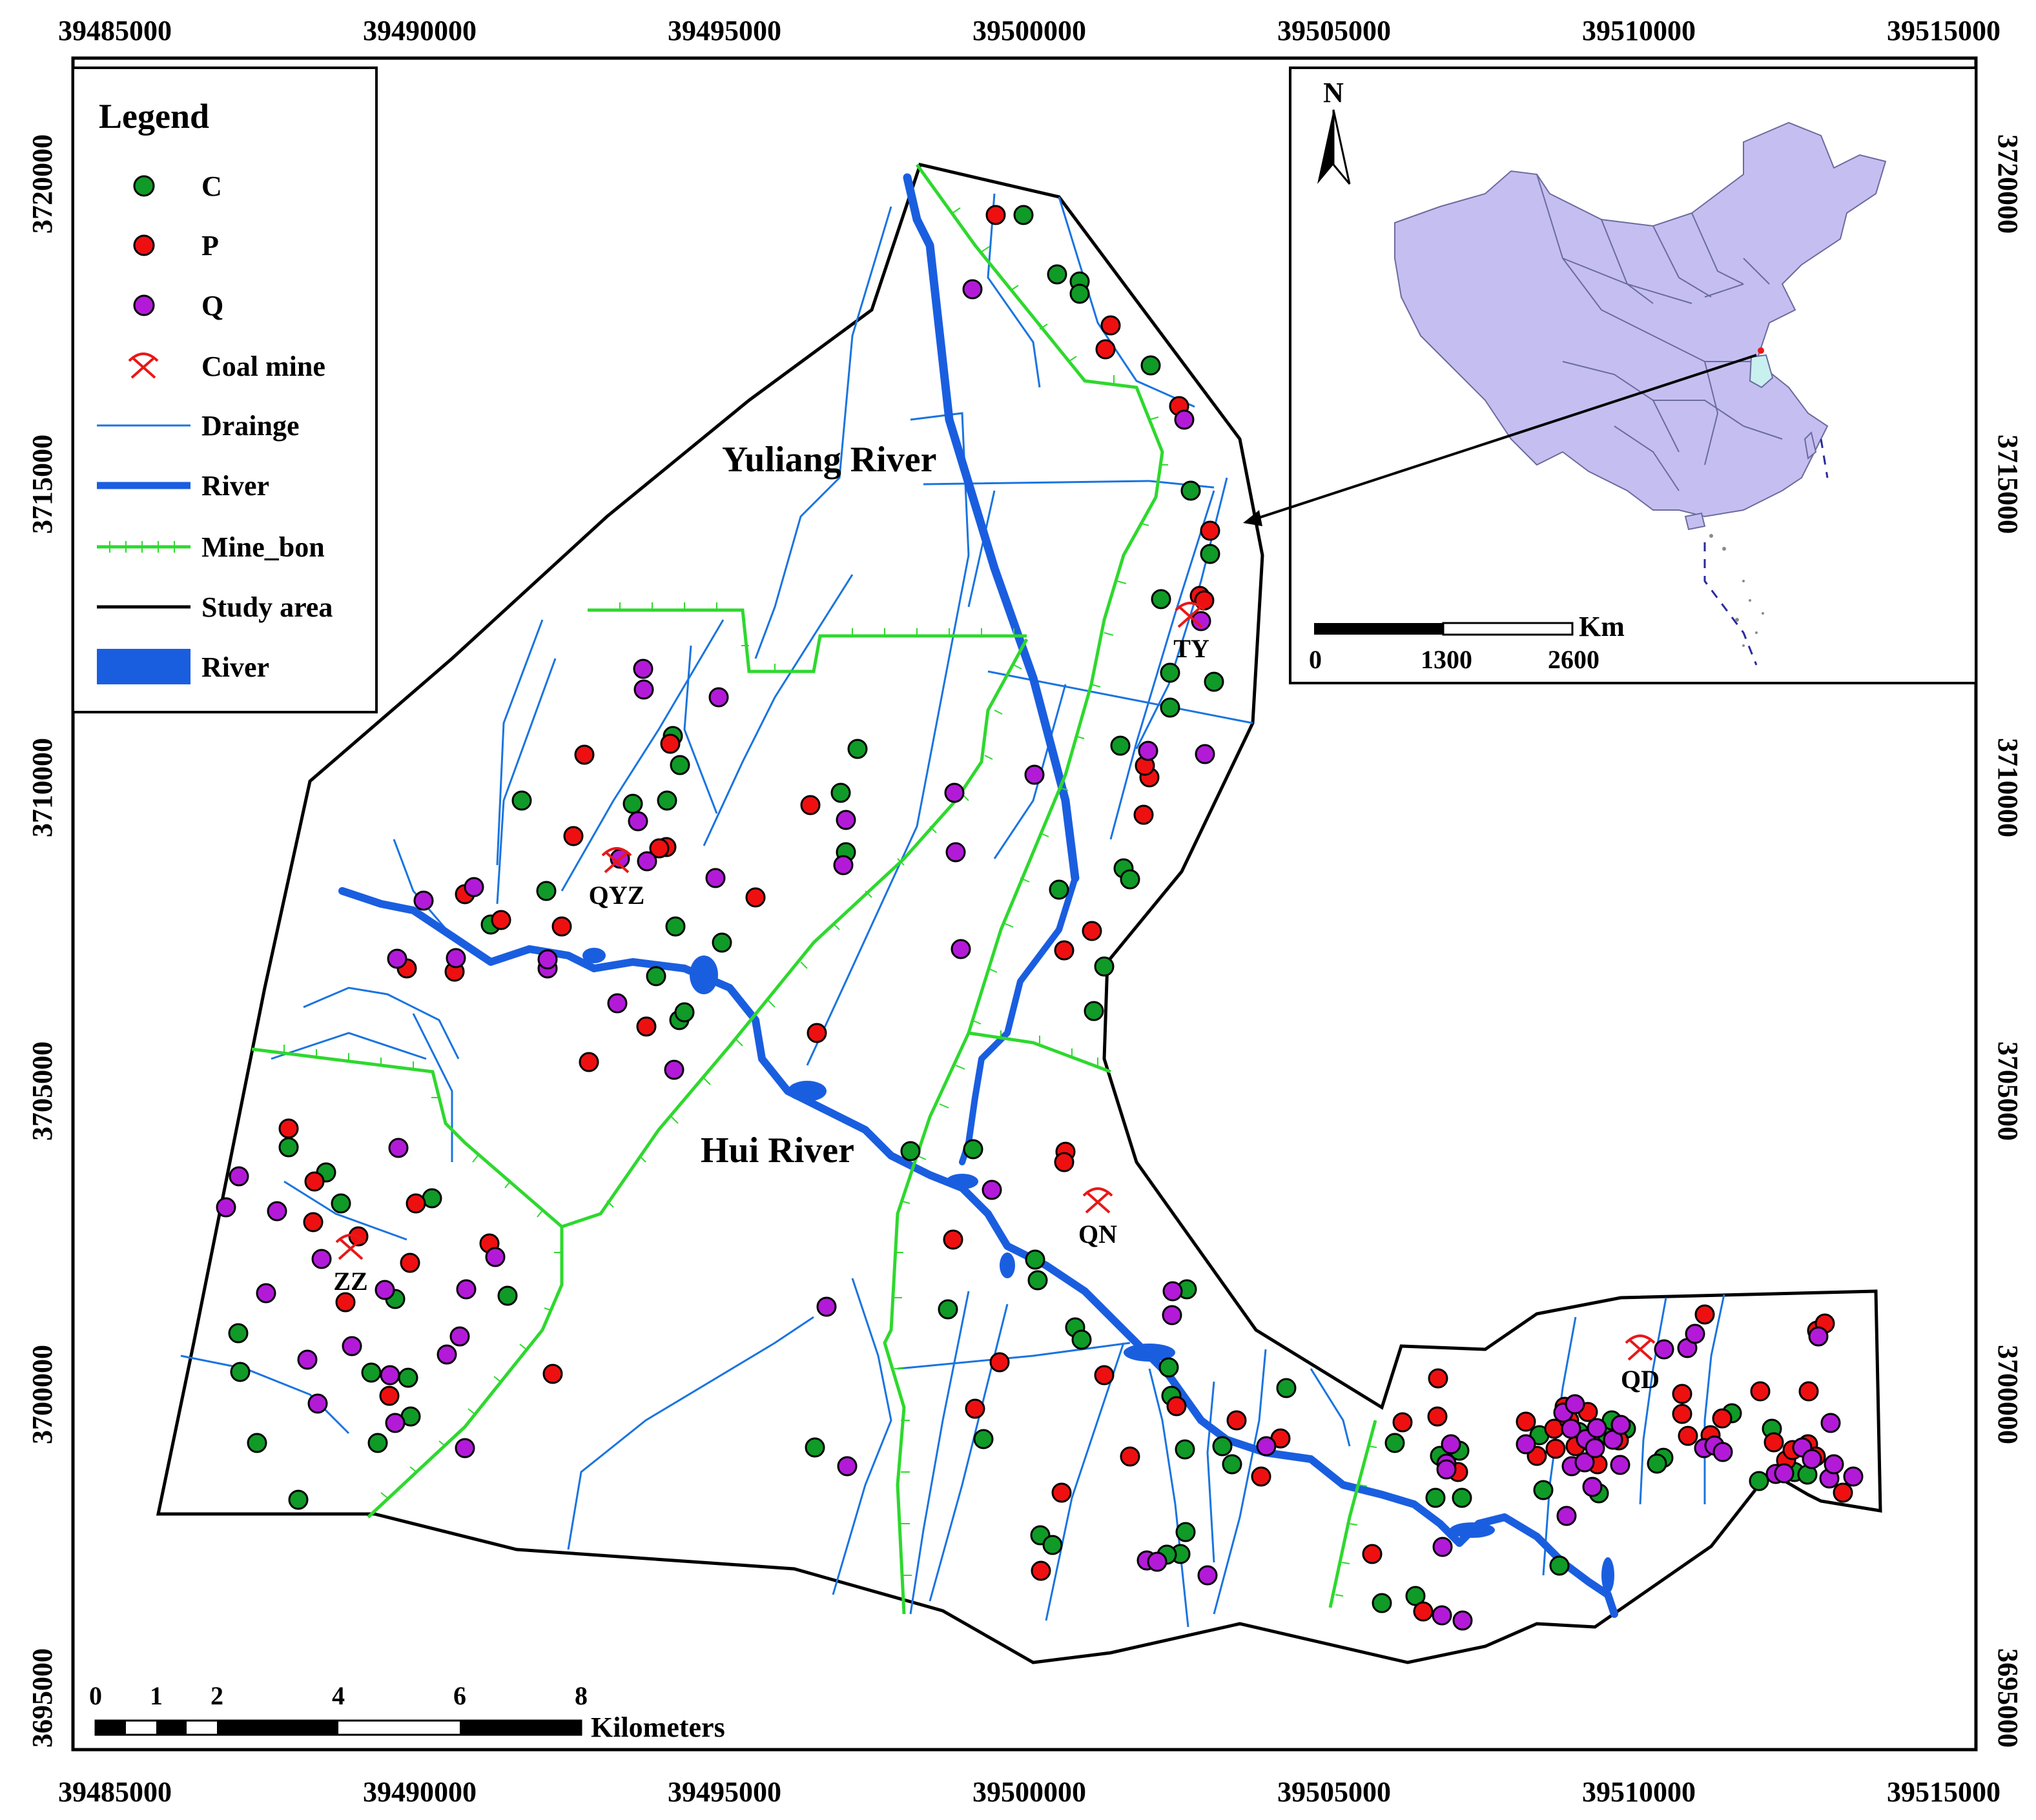 This screenshot has width=2036, height=1820. What do you see at coordinates (617, 895) in the screenshot?
I see `mine-label-qyz: QYZ` at bounding box center [617, 895].